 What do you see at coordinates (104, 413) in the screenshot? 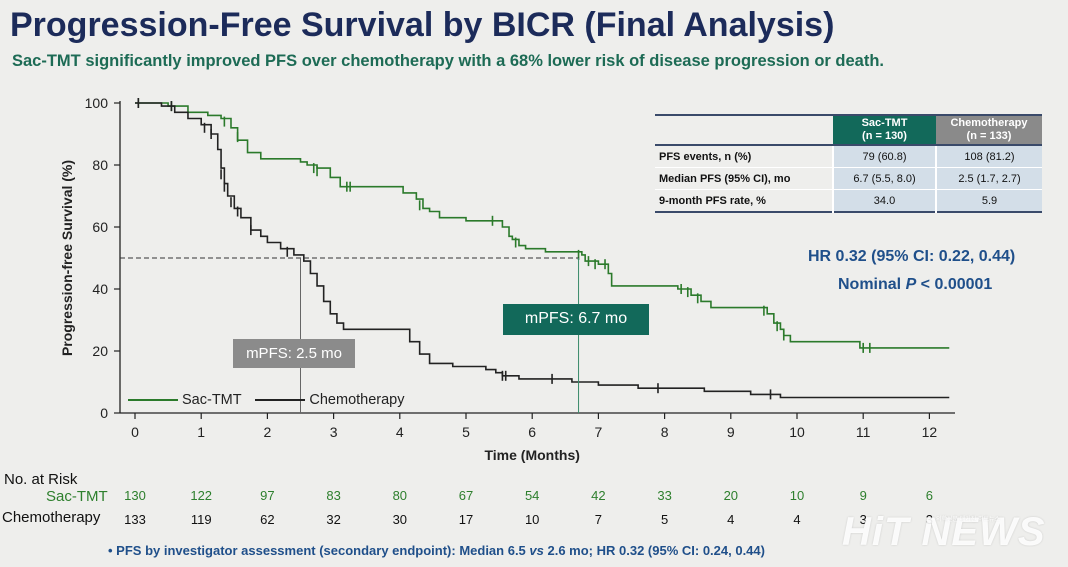
I see `y-tick-label: 0` at bounding box center [104, 413].